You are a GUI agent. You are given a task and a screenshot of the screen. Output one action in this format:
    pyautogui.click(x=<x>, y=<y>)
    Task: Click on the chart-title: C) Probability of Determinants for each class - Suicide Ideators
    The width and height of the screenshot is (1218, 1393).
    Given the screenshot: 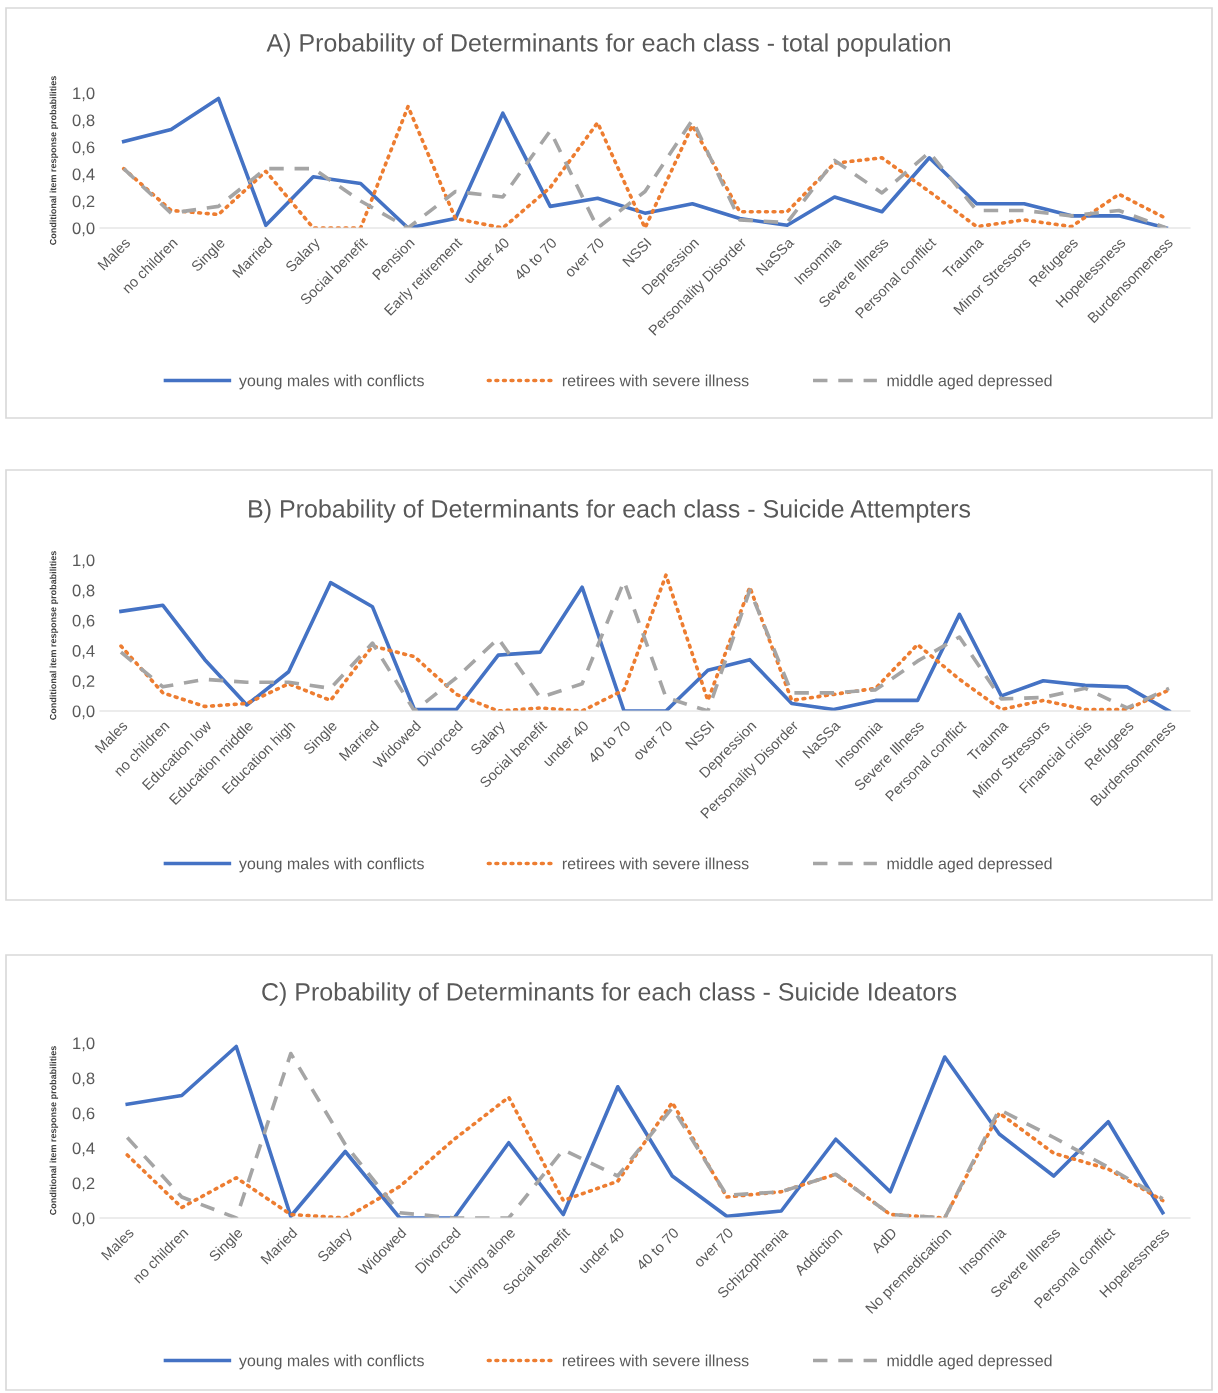 What is the action you would take?
    pyautogui.click(x=609, y=994)
    